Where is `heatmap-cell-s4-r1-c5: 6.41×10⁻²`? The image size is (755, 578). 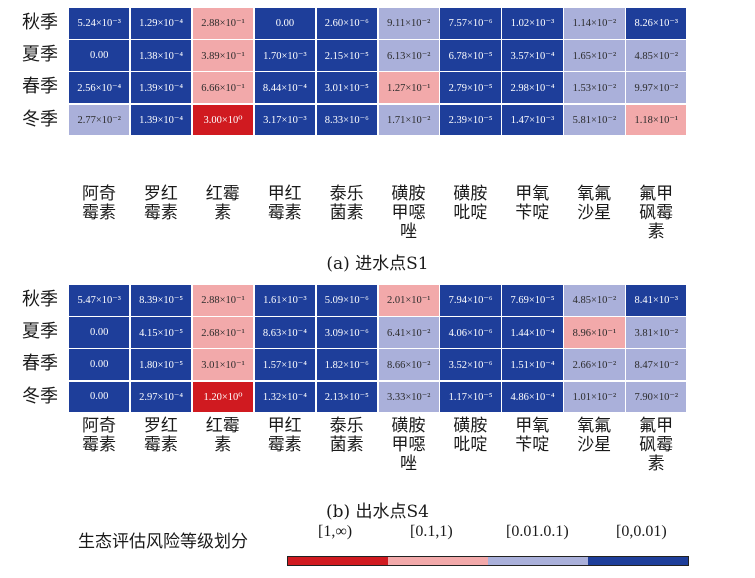 heatmap-cell-s4-r1-c5: 6.41×10⁻² is located at coordinates (408, 332).